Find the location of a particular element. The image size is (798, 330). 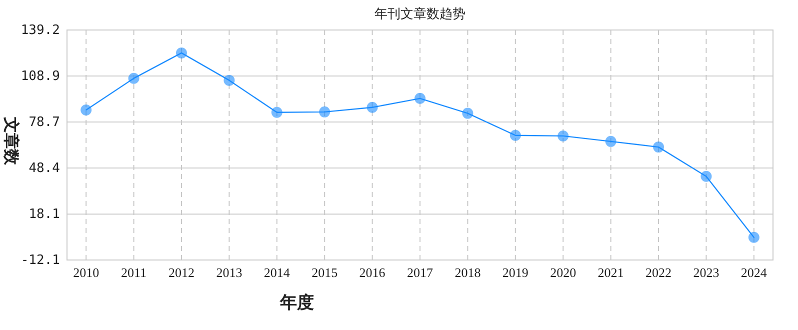

x-tick-label: 2019 is located at coordinates (515, 272).